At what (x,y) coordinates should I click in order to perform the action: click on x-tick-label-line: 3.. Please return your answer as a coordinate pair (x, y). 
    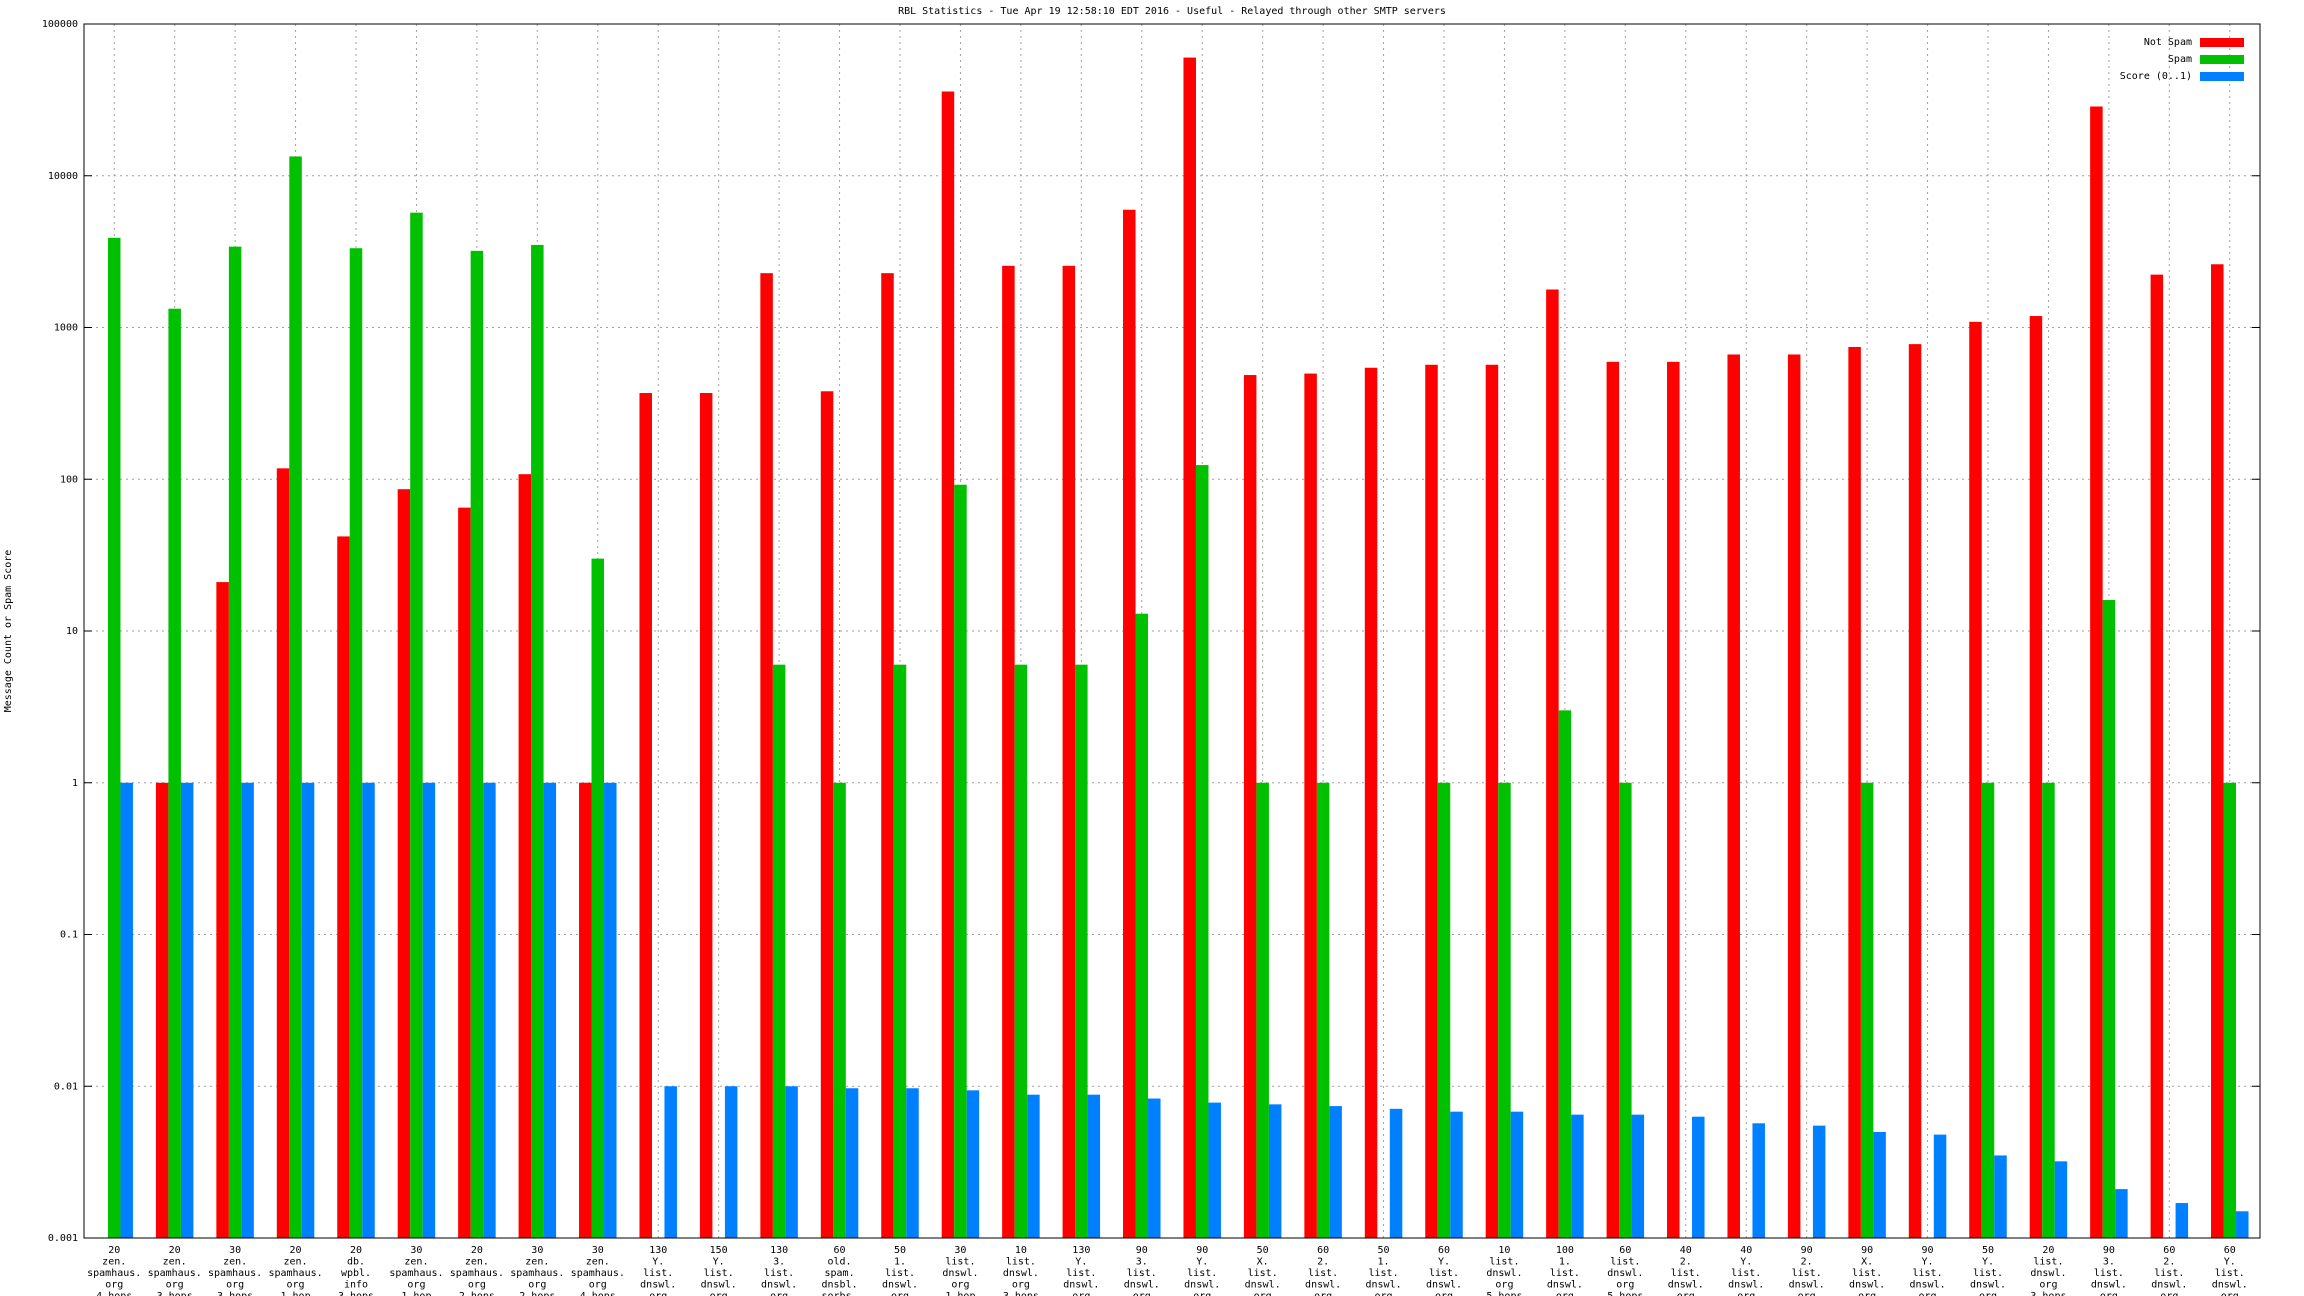
    Looking at the image, I should click on (1142, 1262).